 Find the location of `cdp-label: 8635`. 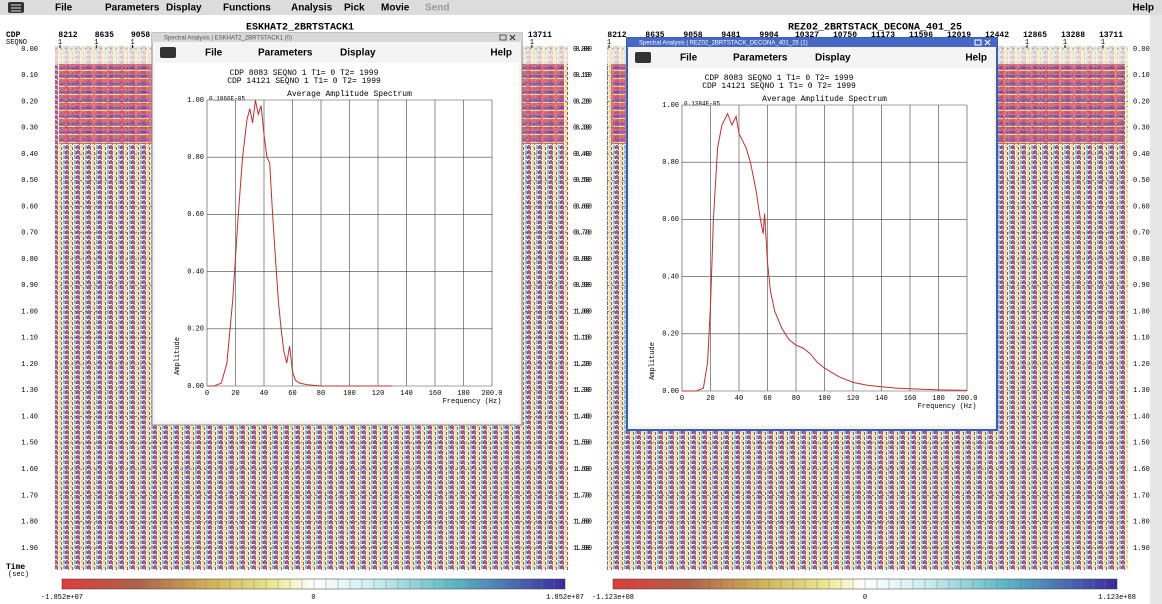

cdp-label: 8635 is located at coordinates (104, 35).